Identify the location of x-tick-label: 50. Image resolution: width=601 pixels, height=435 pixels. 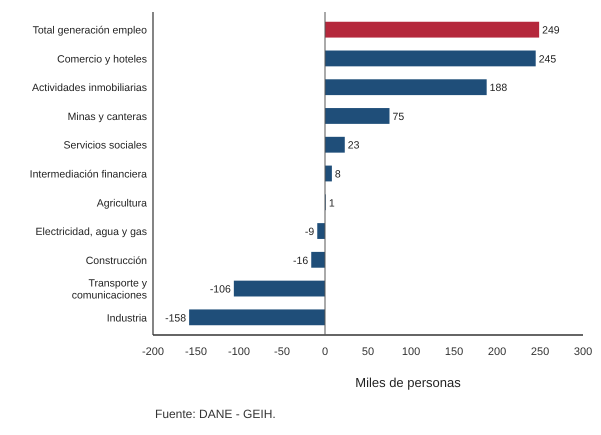
(368, 352).